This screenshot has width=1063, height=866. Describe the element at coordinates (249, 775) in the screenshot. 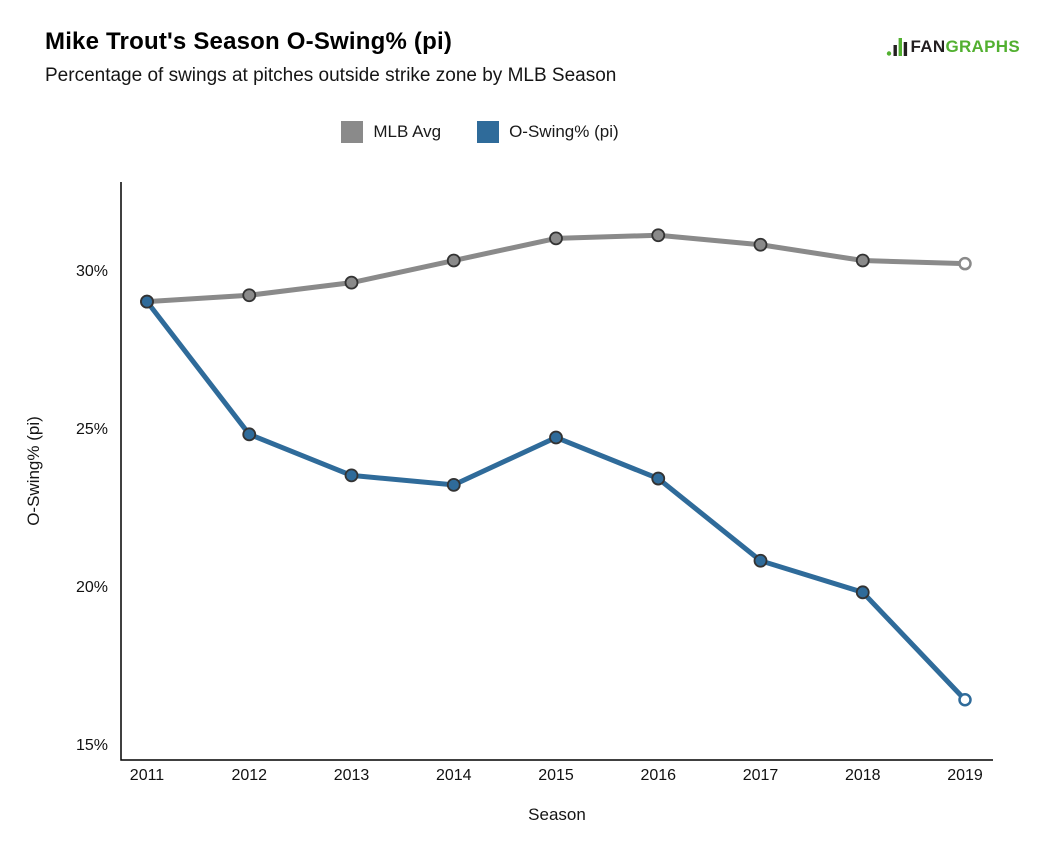

I see `svg-text: 2012` at that location.